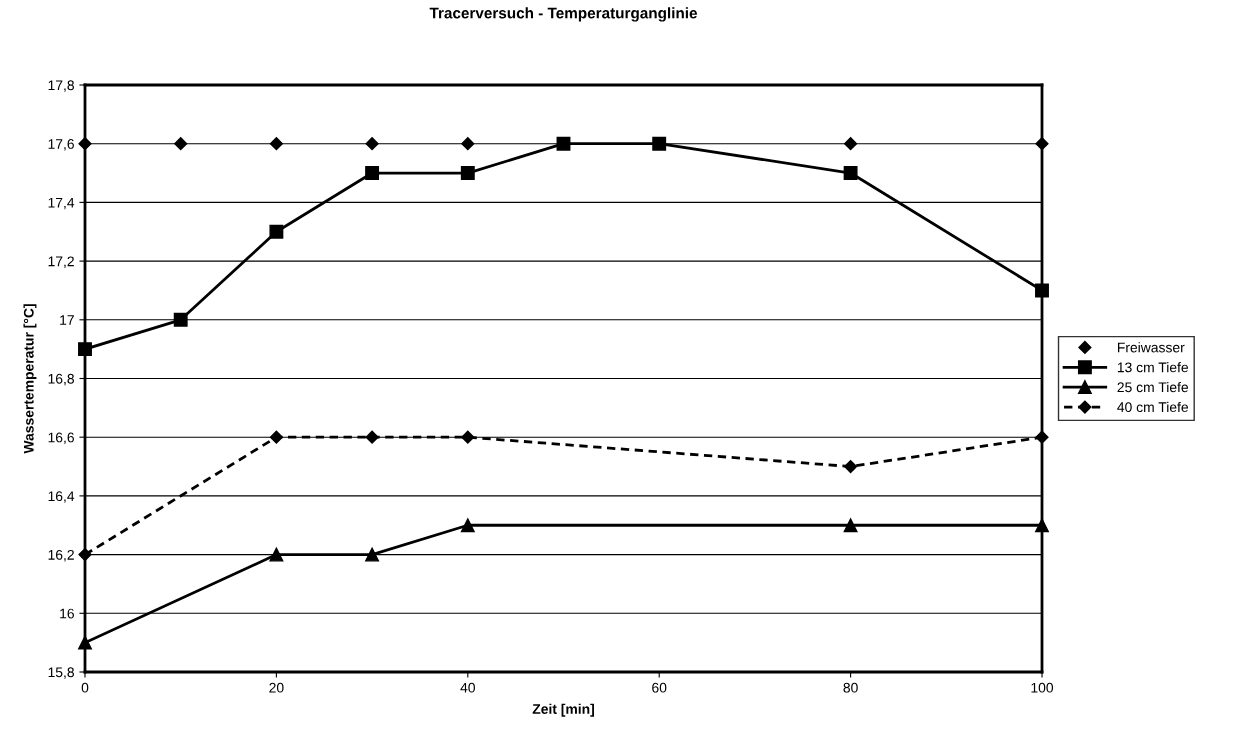 The width and height of the screenshot is (1233, 735). Describe the element at coordinates (850, 687) in the screenshot. I see `x-tick-label: 80` at that location.